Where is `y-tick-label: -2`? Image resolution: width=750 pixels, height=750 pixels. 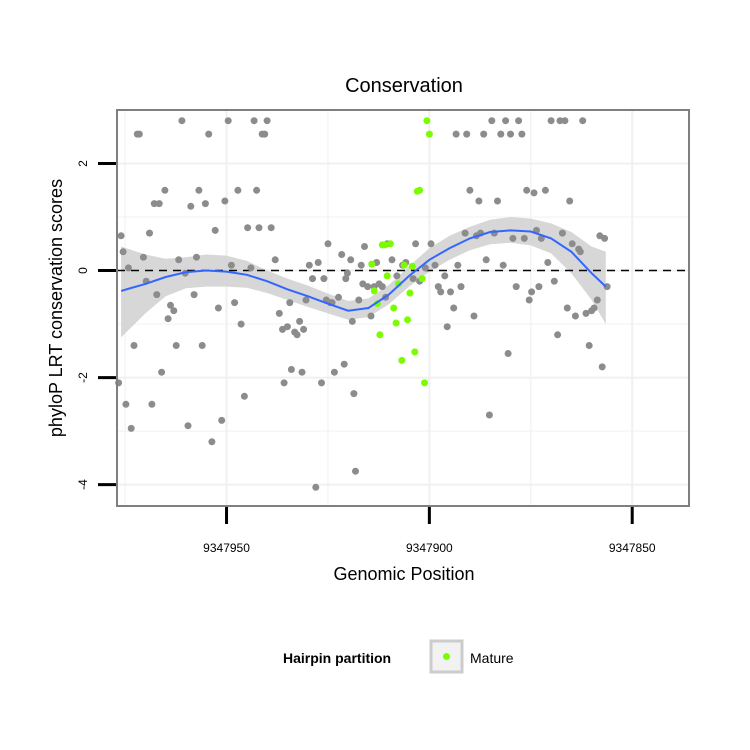
y-tick-label: -2 is located at coordinates (83, 377).